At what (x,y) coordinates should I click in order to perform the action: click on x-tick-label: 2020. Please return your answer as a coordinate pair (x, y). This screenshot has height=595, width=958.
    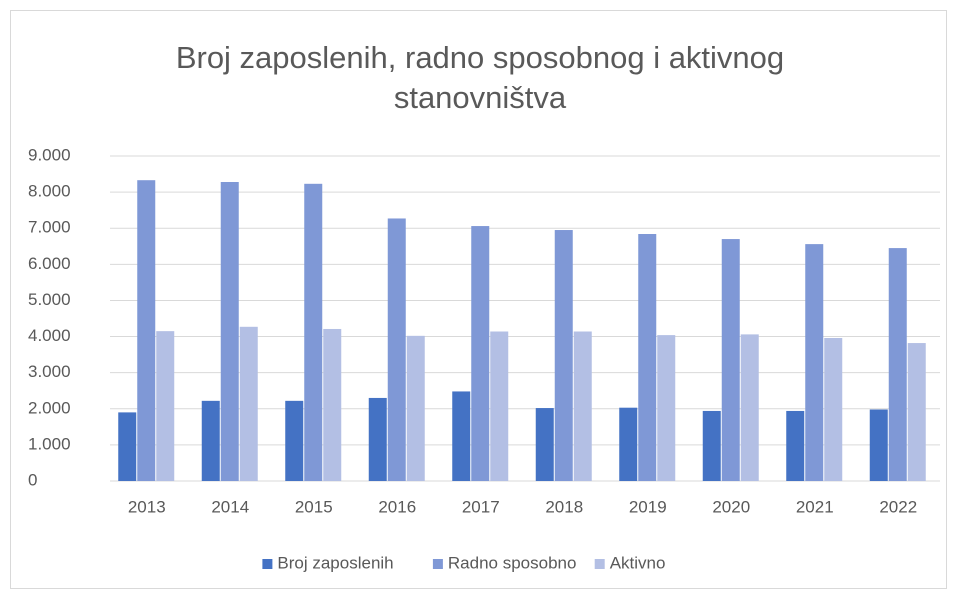
    Looking at the image, I should click on (731, 506).